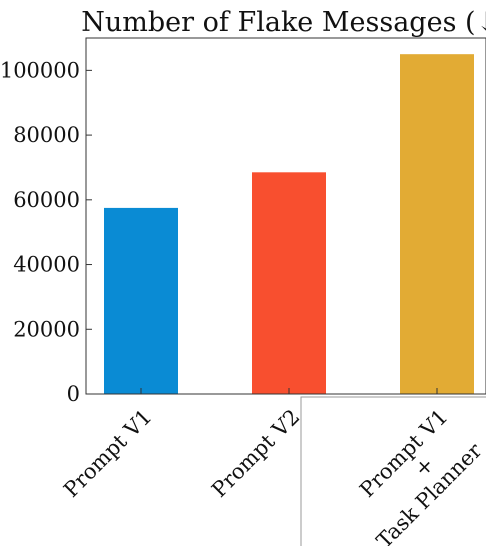  Describe the element at coordinates (107, 453) in the screenshot. I see `x-tick-label: Prompt V1` at that location.